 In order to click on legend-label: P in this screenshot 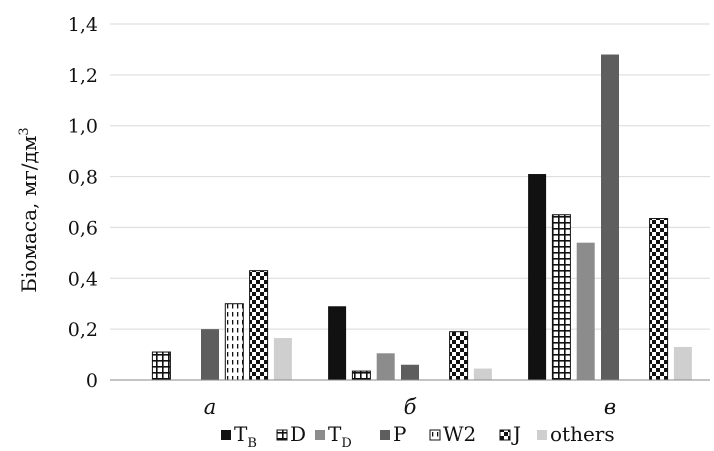, I will do `click(399, 434)`.